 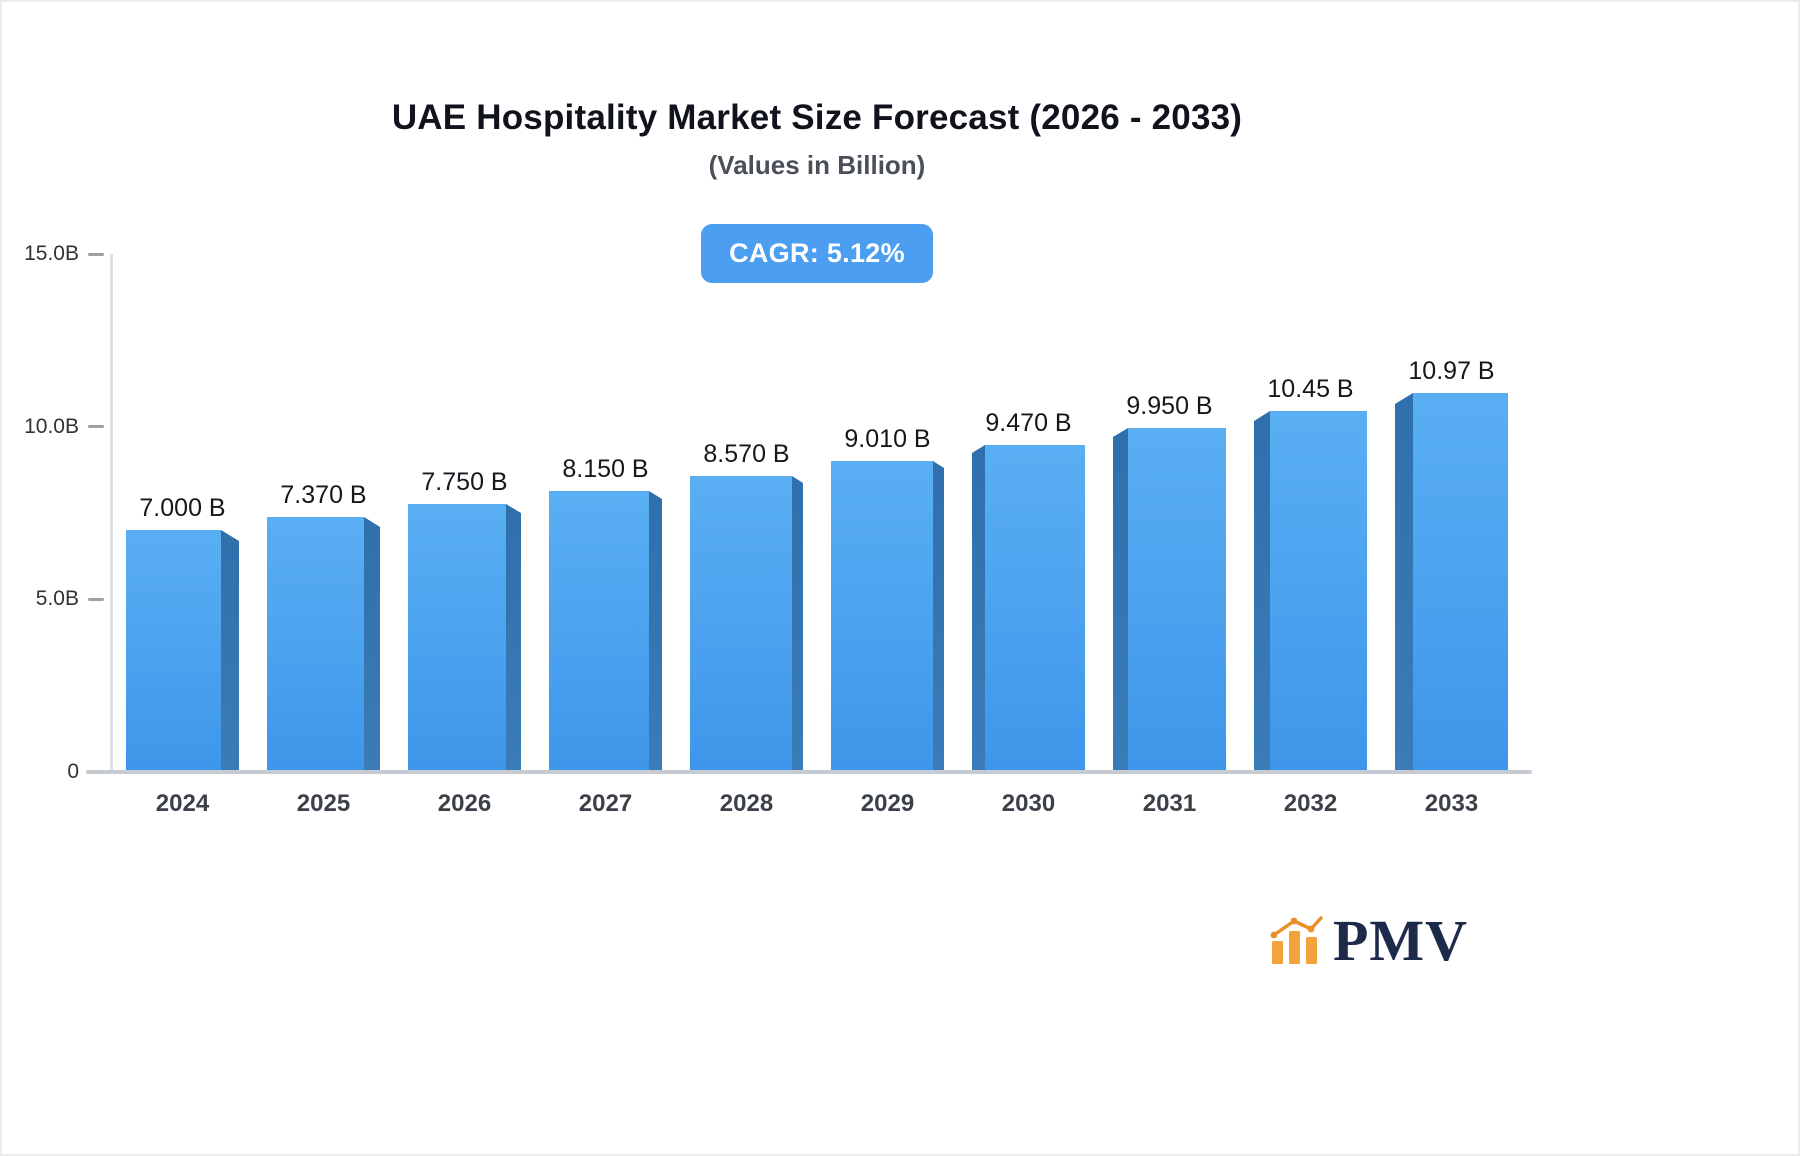 I want to click on y-tick-15.0B: 15.0B, so click(x=66, y=254).